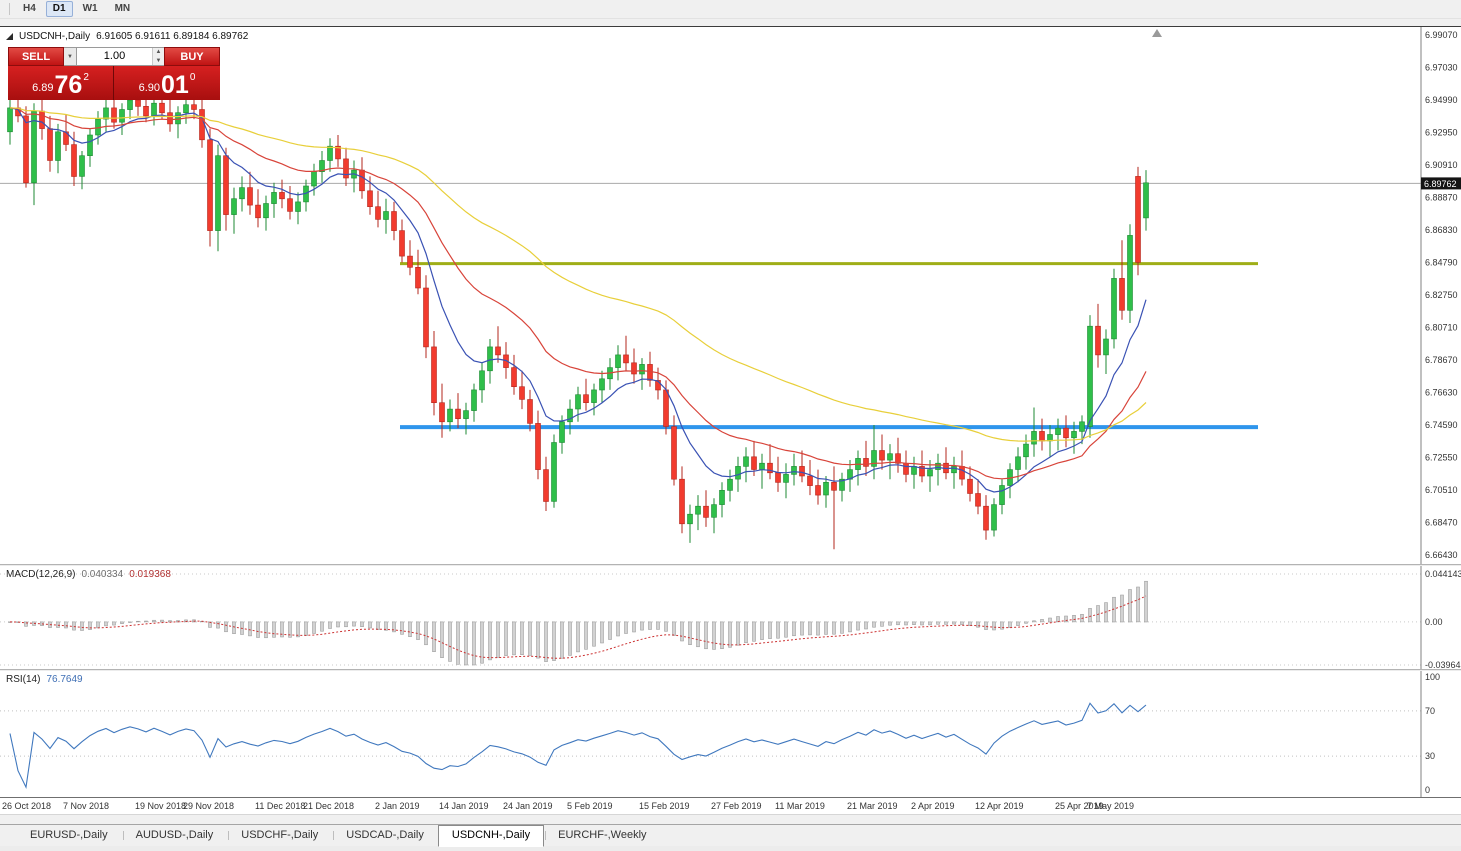  Describe the element at coordinates (1441, 555) in the screenshot. I see `price-axis-label: 6.66430` at that location.